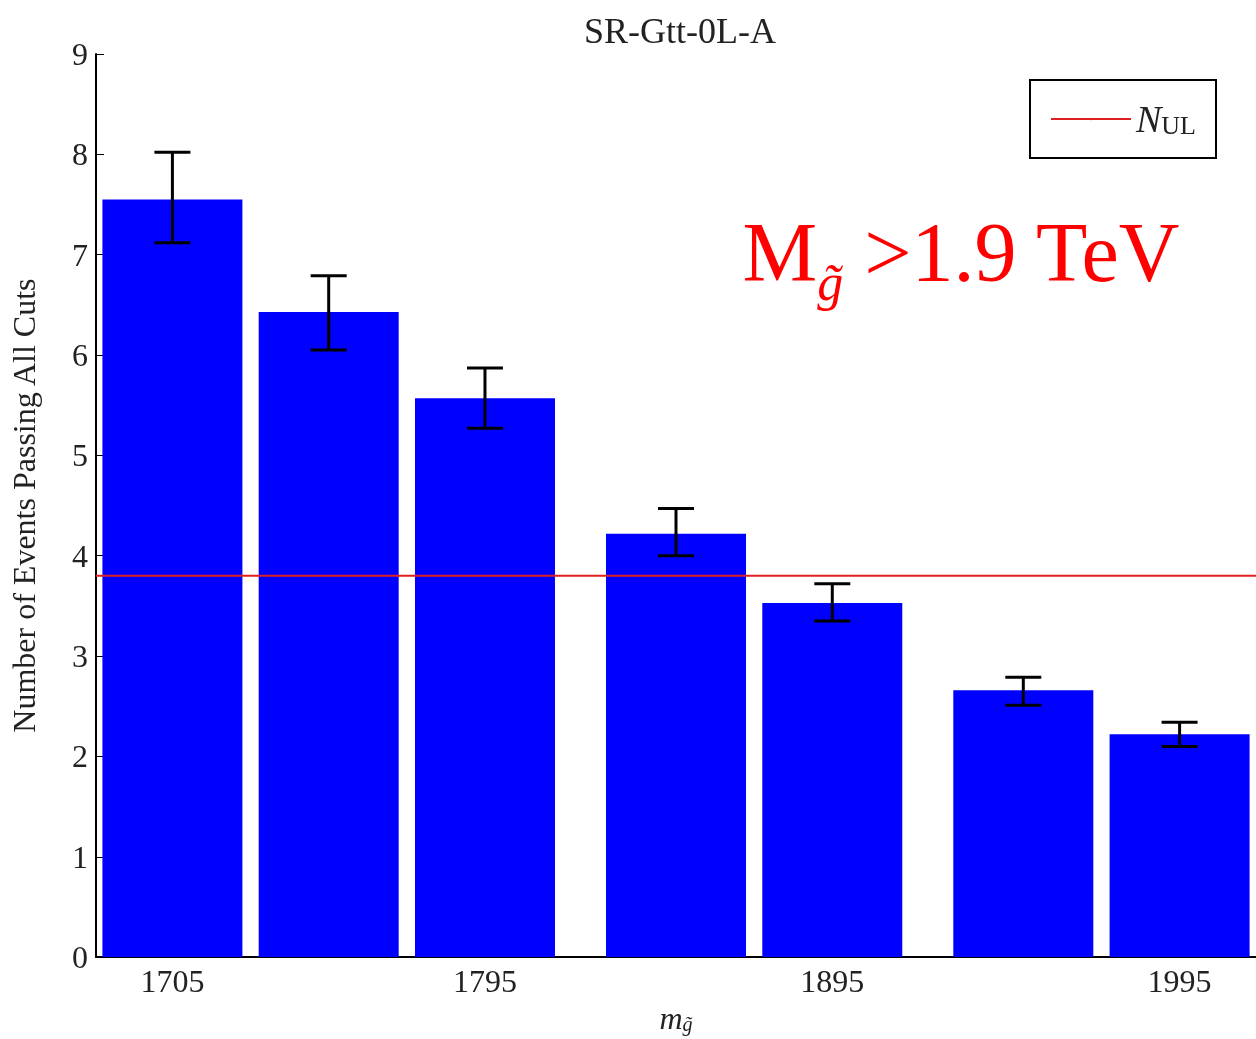  I want to click on y-axis-title: Number of Events Passing All Cuts, so click(24, 505).